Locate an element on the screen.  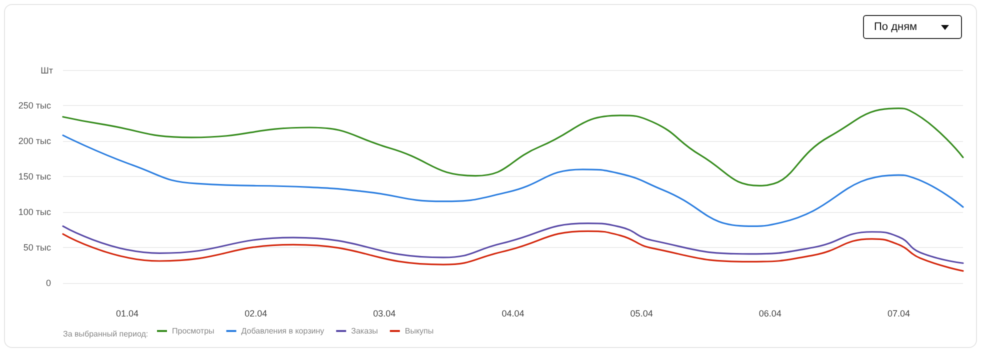
x-tick-label: 03.04 is located at coordinates (384, 313).